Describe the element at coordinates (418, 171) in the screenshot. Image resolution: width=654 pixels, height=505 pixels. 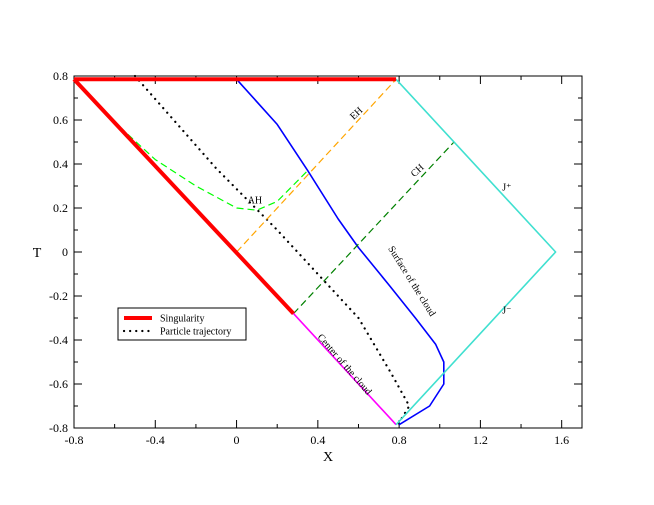
I see `annotation-label: CH` at that location.